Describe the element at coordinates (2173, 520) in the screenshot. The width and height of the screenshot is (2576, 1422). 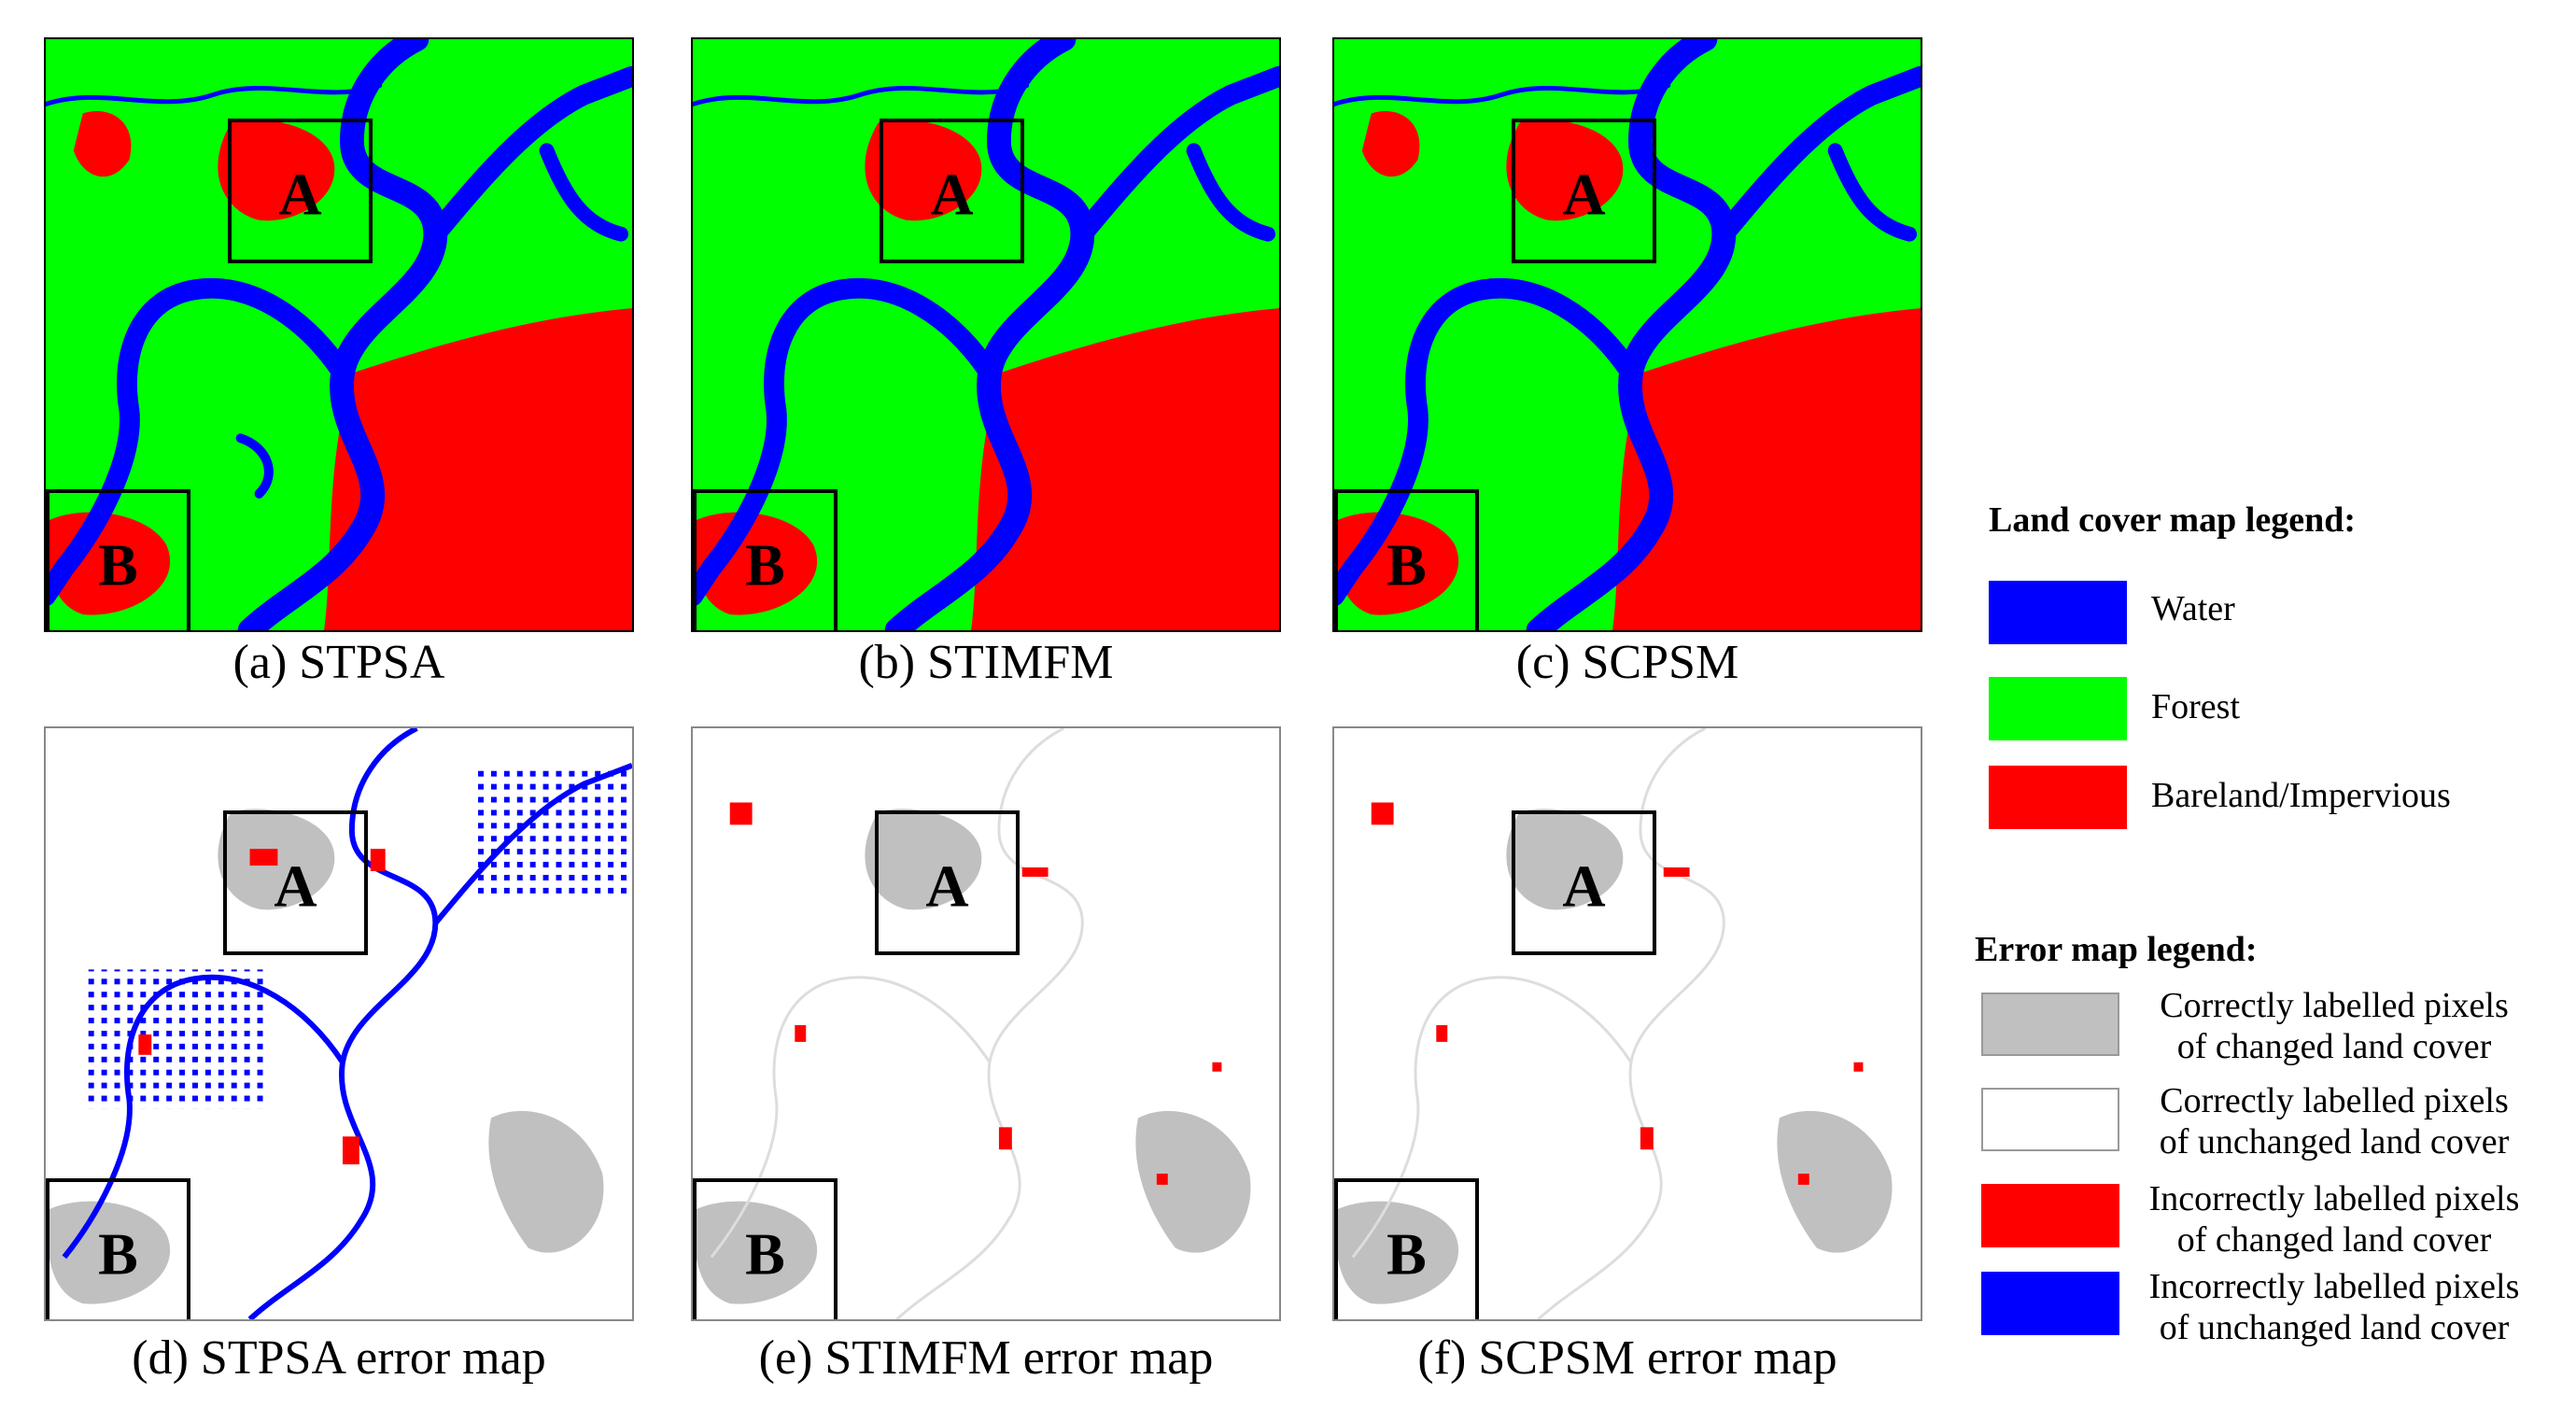
I see `land-legend-title: Land cover map legend:` at that location.